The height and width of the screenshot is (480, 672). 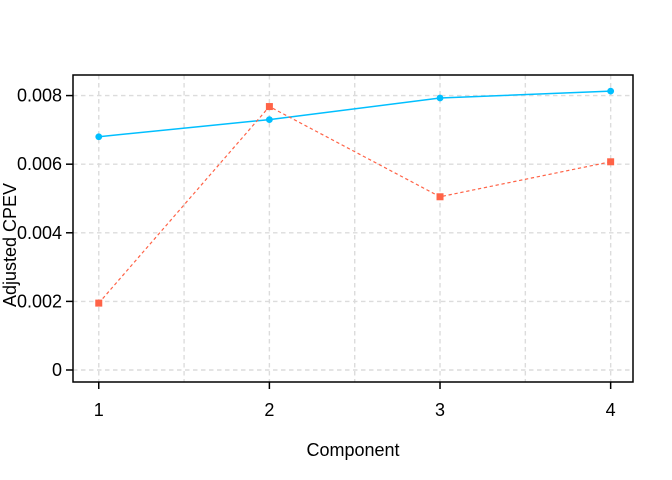 I want to click on x-axis-title: Component, so click(x=352, y=450).